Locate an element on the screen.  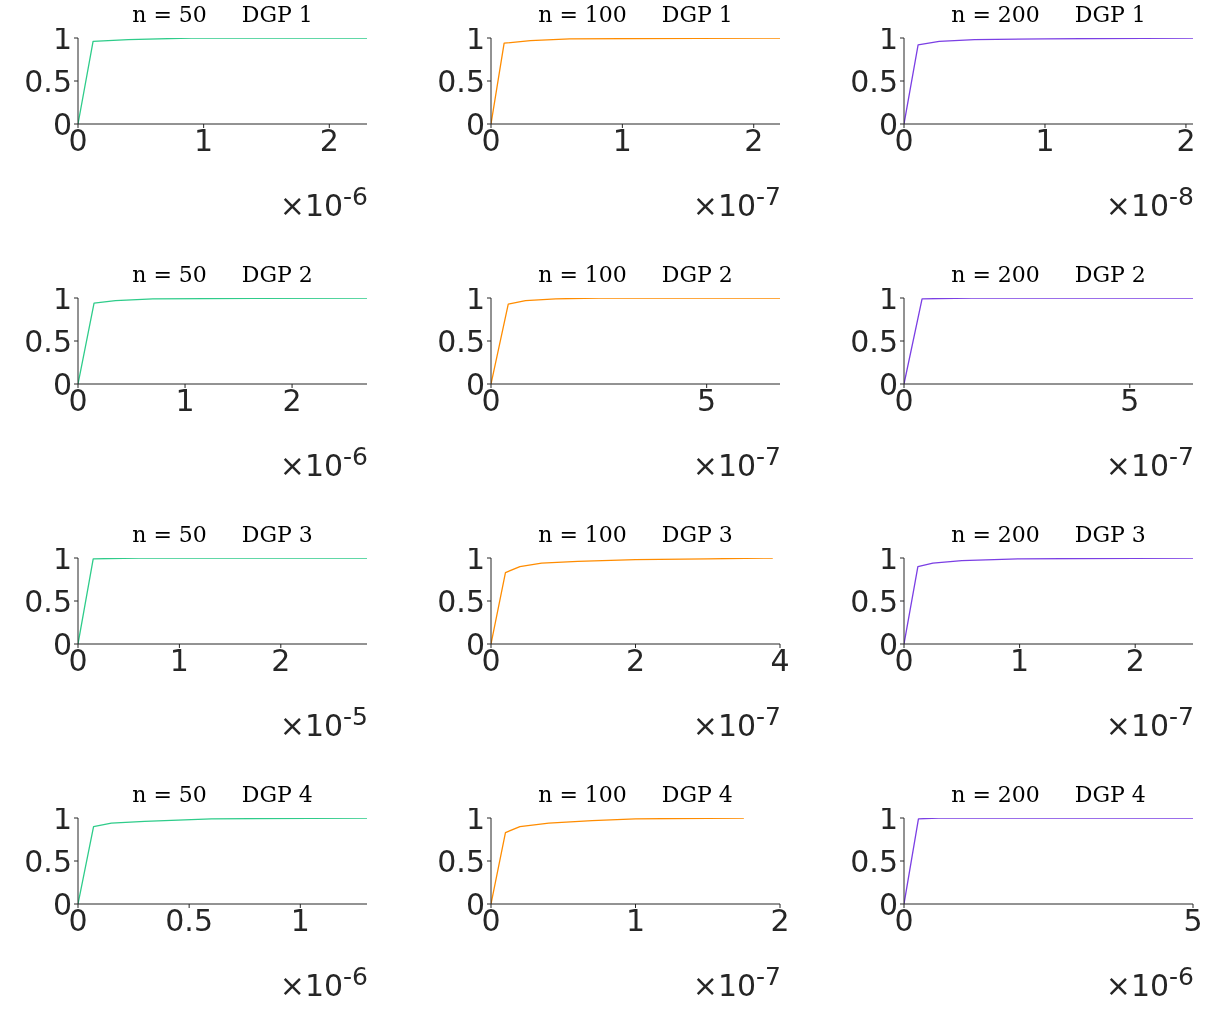
chart-title: n = 200 DGP 3 is located at coordinates (1048, 534).